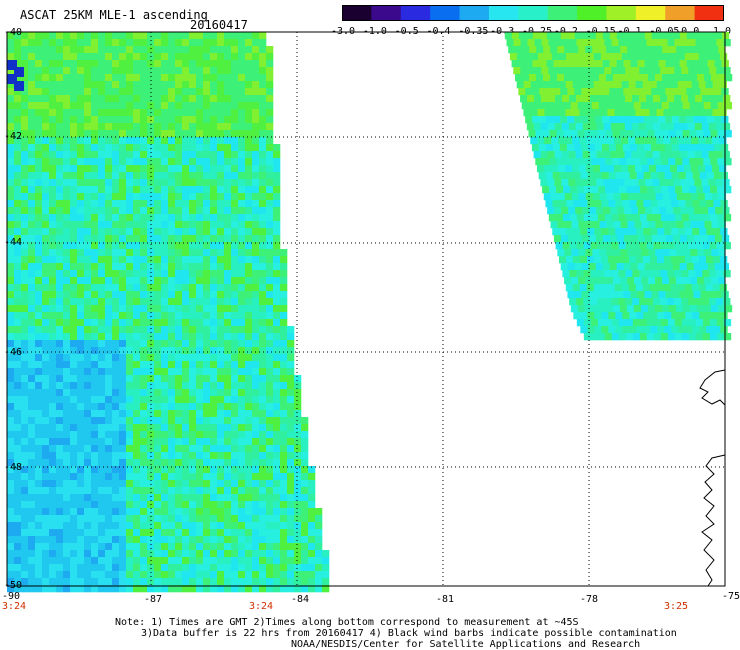  Describe the element at coordinates (153, 599) in the screenshot. I see `lon-label-87: -87` at that location.